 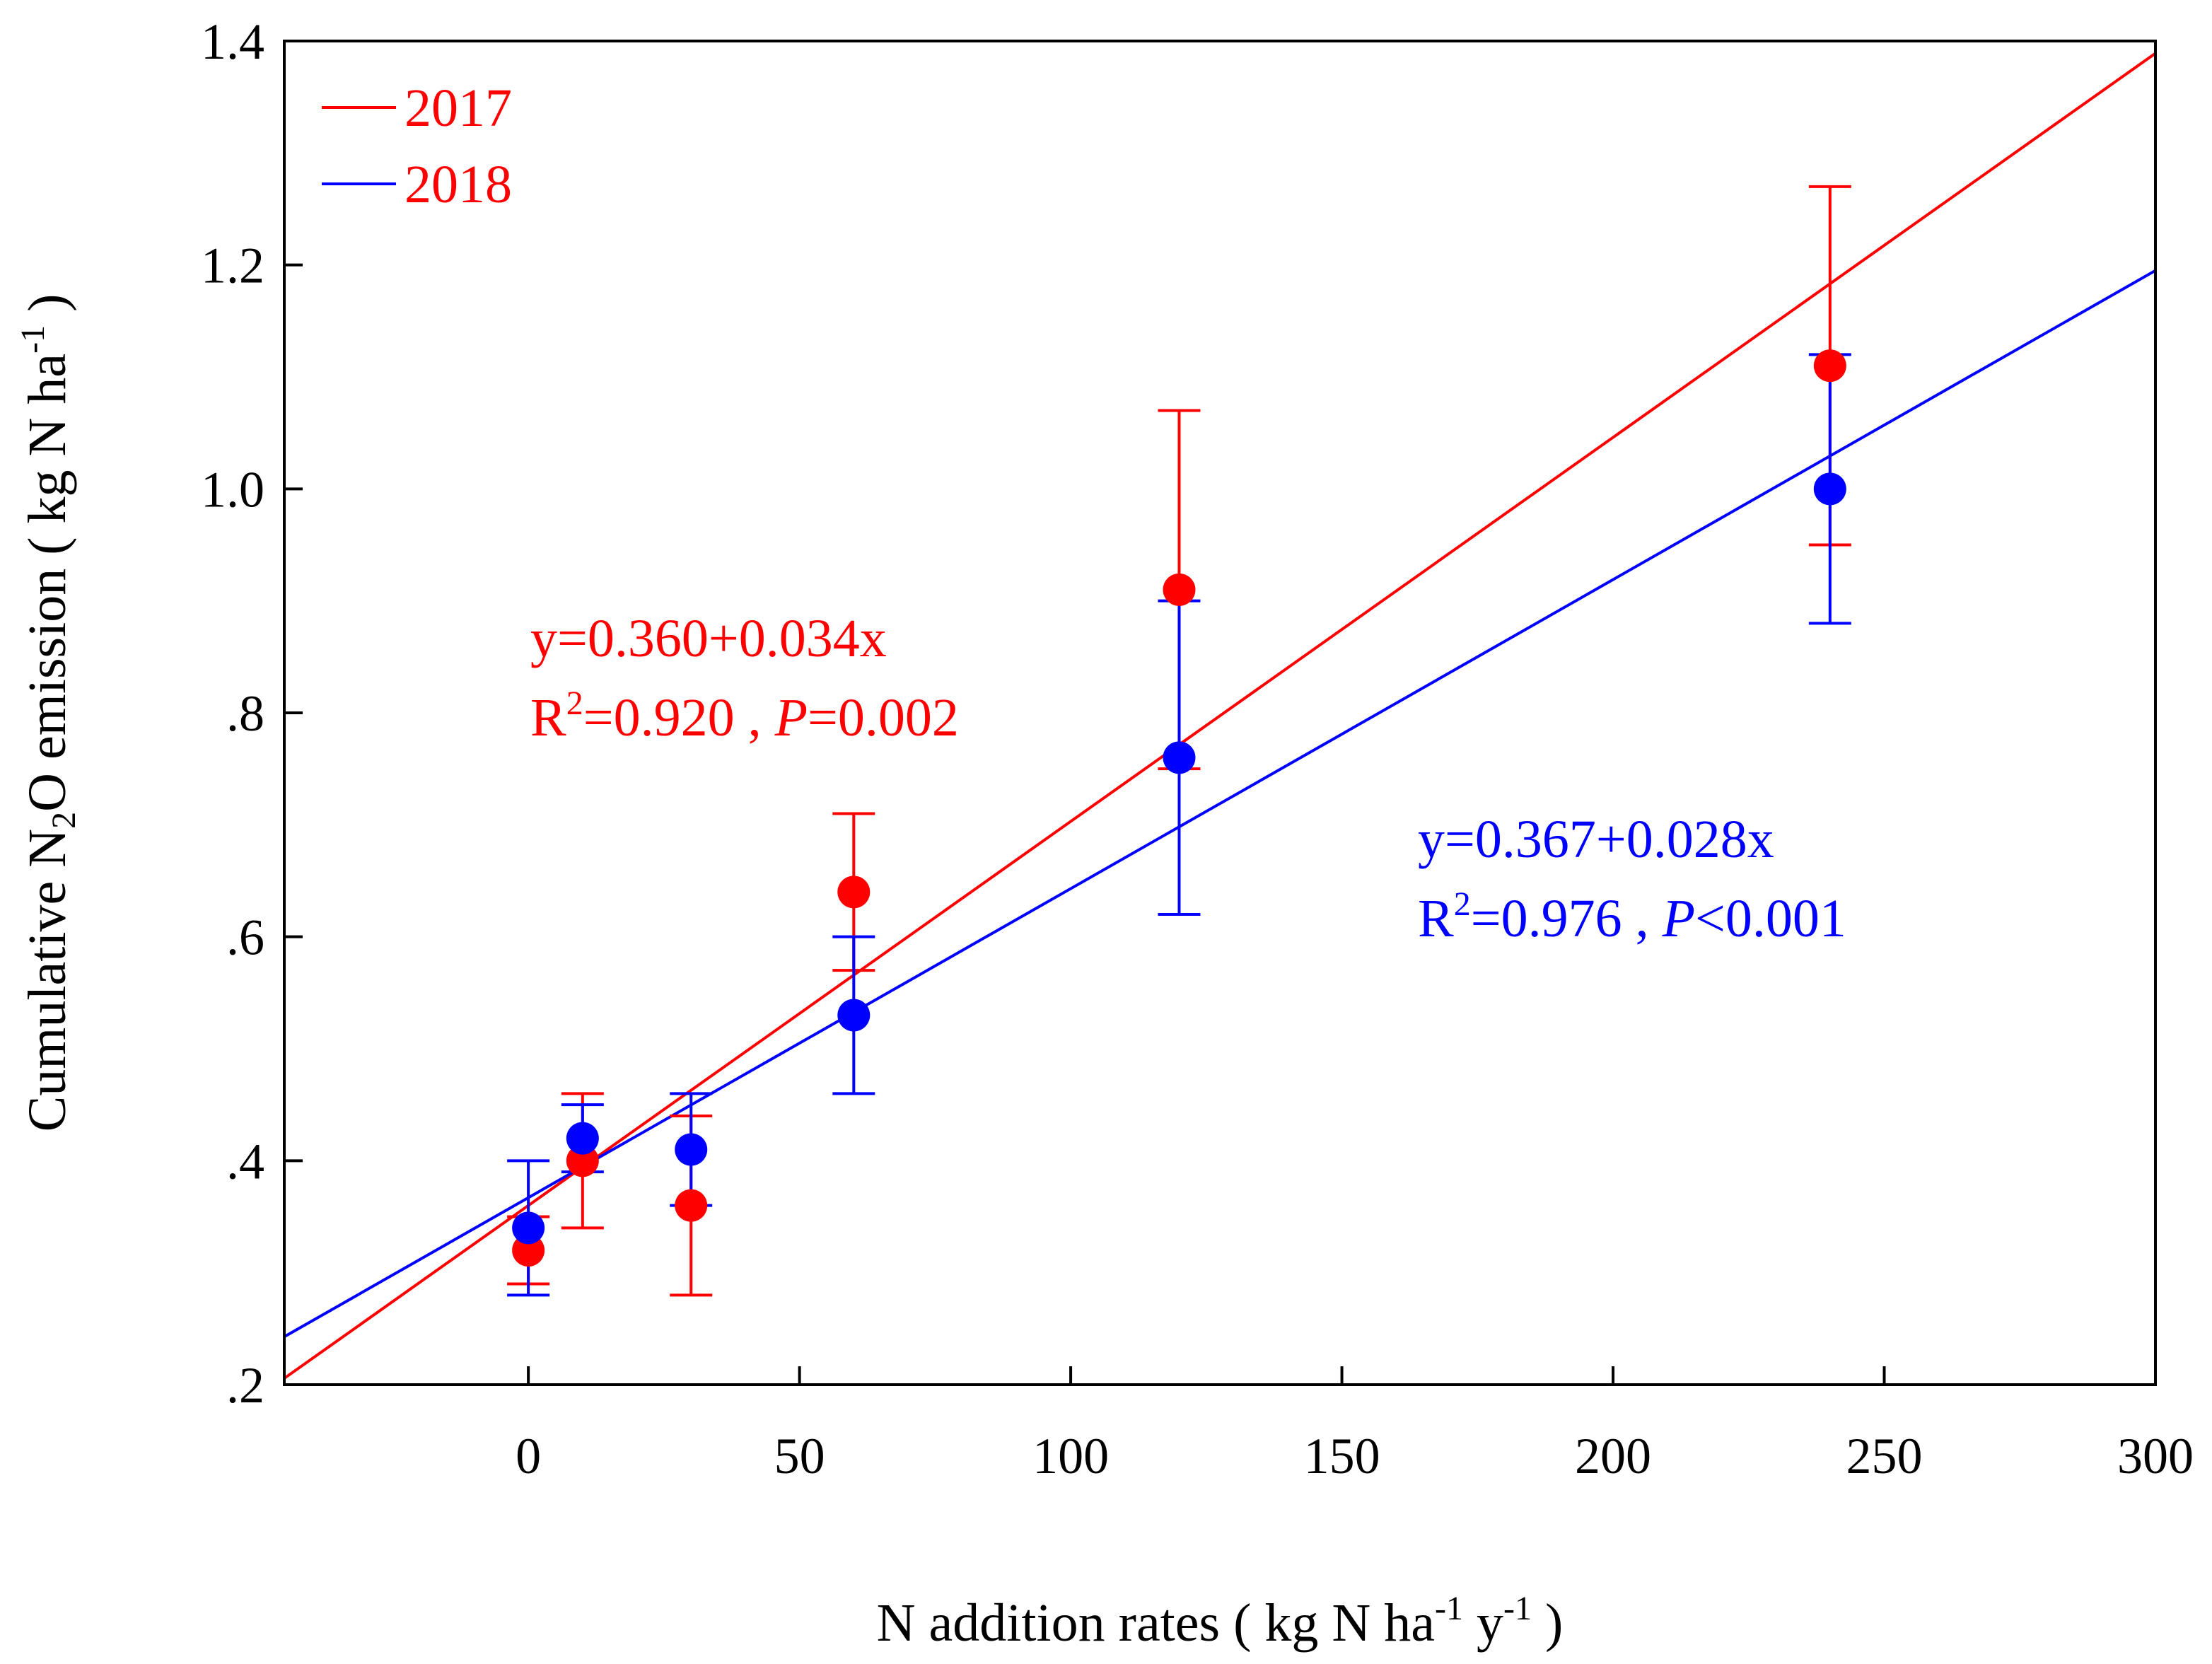 I want to click on legend-label-2017: 2017, so click(x=458, y=108).